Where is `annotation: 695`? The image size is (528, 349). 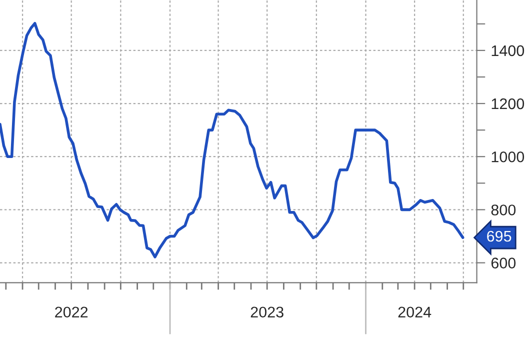 annotation: 695 is located at coordinates (499, 236).